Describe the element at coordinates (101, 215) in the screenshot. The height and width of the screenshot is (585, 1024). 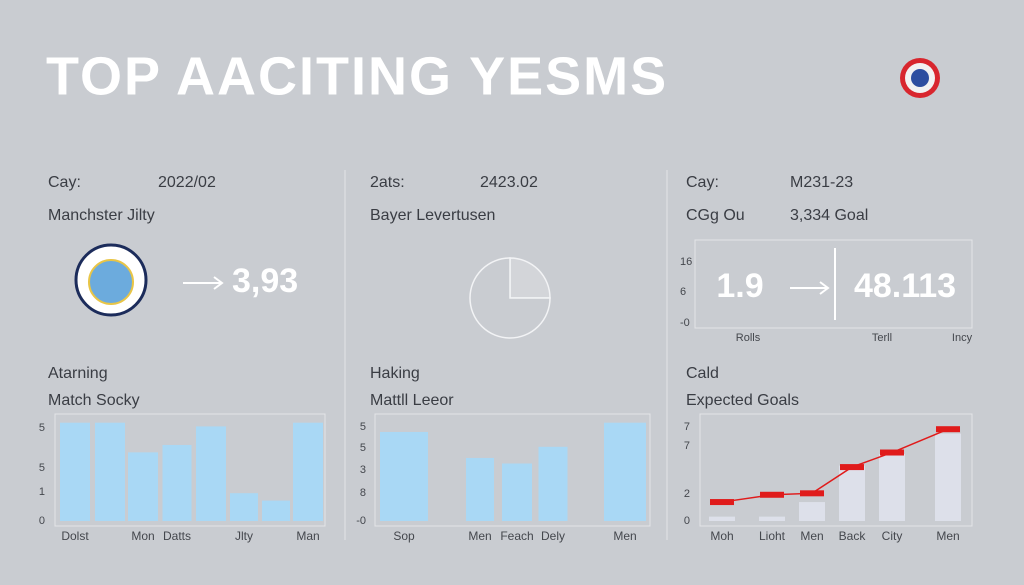
I see `team-name: Manchster Jilty` at that location.